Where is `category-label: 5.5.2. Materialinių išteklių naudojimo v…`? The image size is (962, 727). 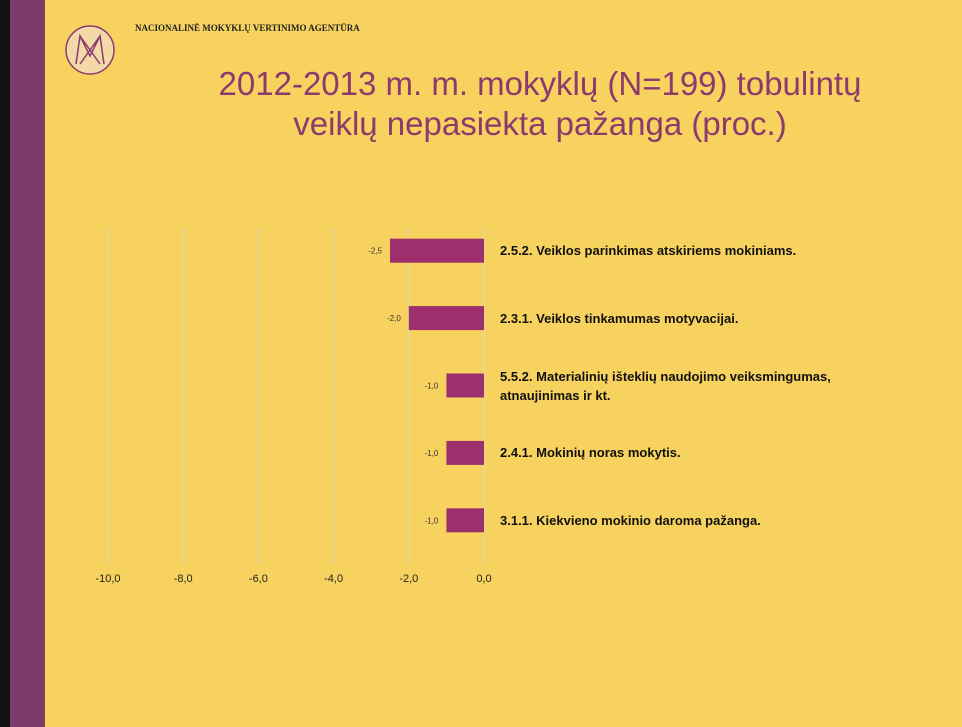 category-label: 5.5.2. Materialinių išteklių naudojimo v… is located at coordinates (665, 385).